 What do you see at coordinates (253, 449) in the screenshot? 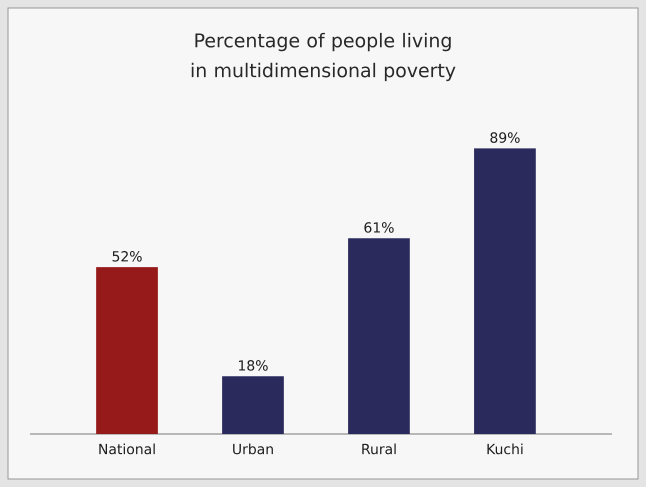
I see `x-tick-label: Urban` at bounding box center [253, 449].